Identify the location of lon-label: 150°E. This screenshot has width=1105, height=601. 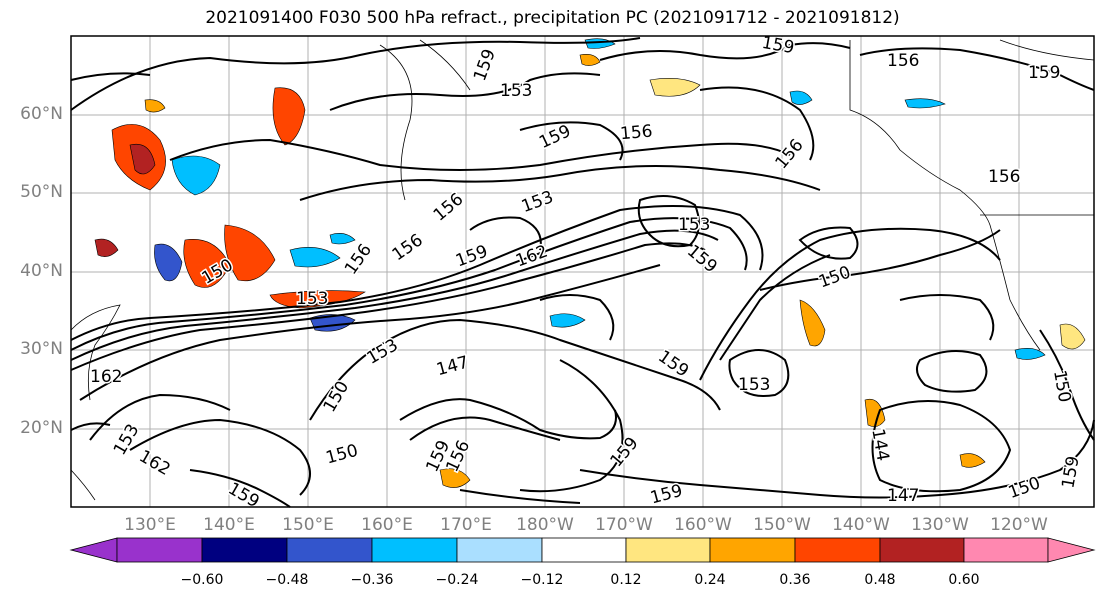
(308, 525).